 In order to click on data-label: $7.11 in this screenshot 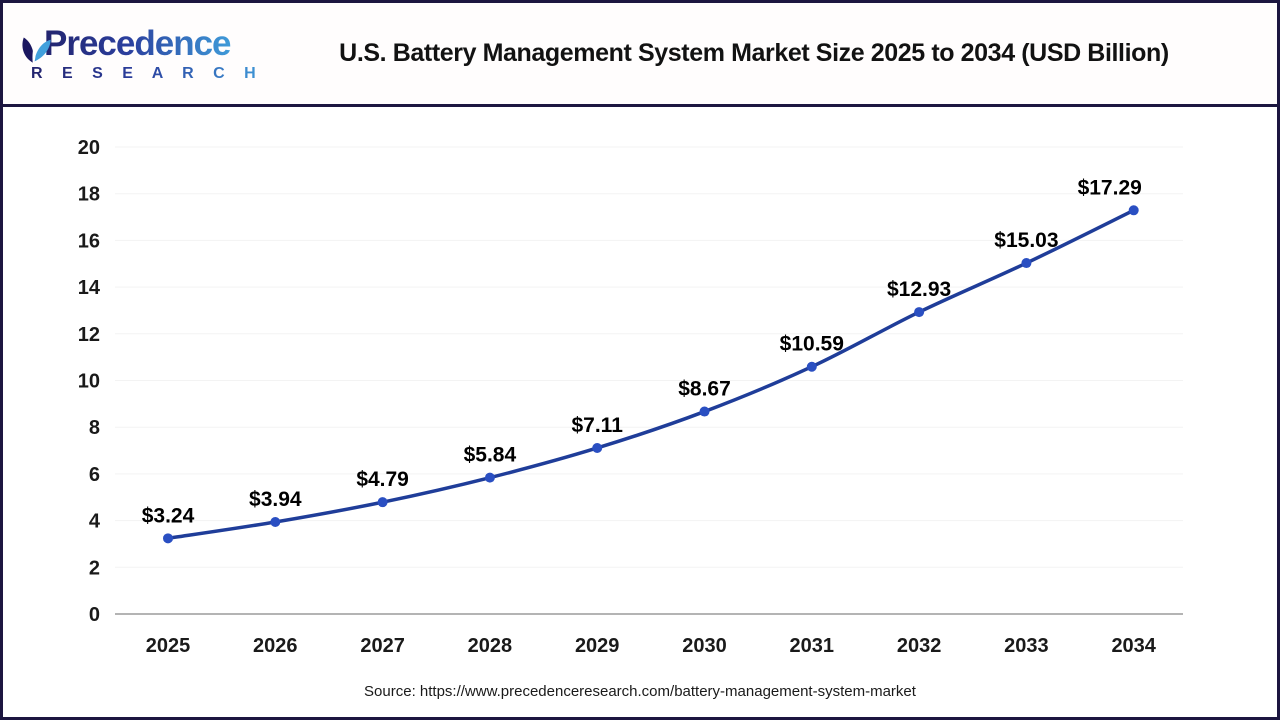, I will do `click(597, 425)`.